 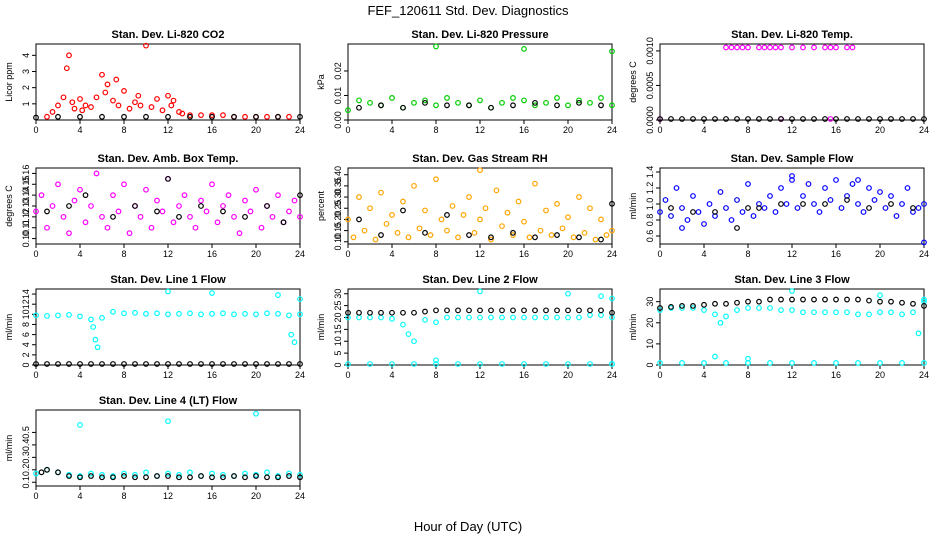 What do you see at coordinates (26, 482) in the screenshot?
I see `y-tick-label: 0.1` at bounding box center [26, 482].